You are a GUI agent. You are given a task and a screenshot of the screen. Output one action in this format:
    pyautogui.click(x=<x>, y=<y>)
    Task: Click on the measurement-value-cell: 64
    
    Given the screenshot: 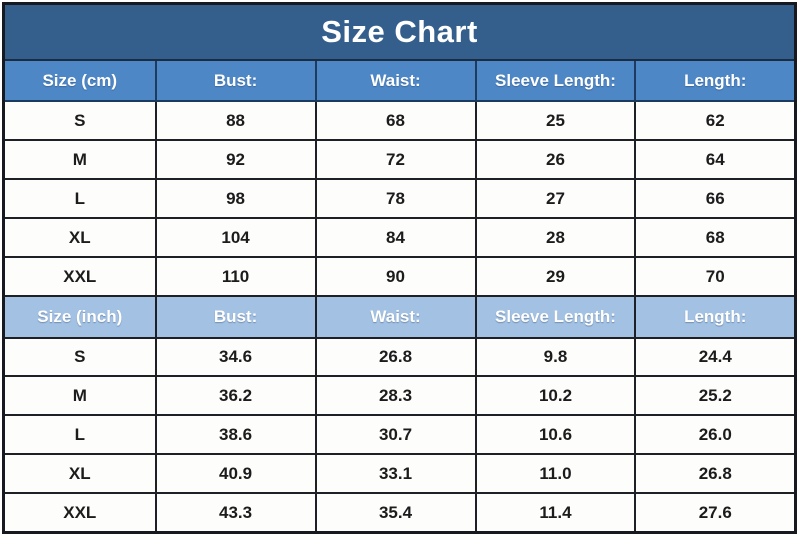 What is the action you would take?
    pyautogui.click(x=715, y=160)
    